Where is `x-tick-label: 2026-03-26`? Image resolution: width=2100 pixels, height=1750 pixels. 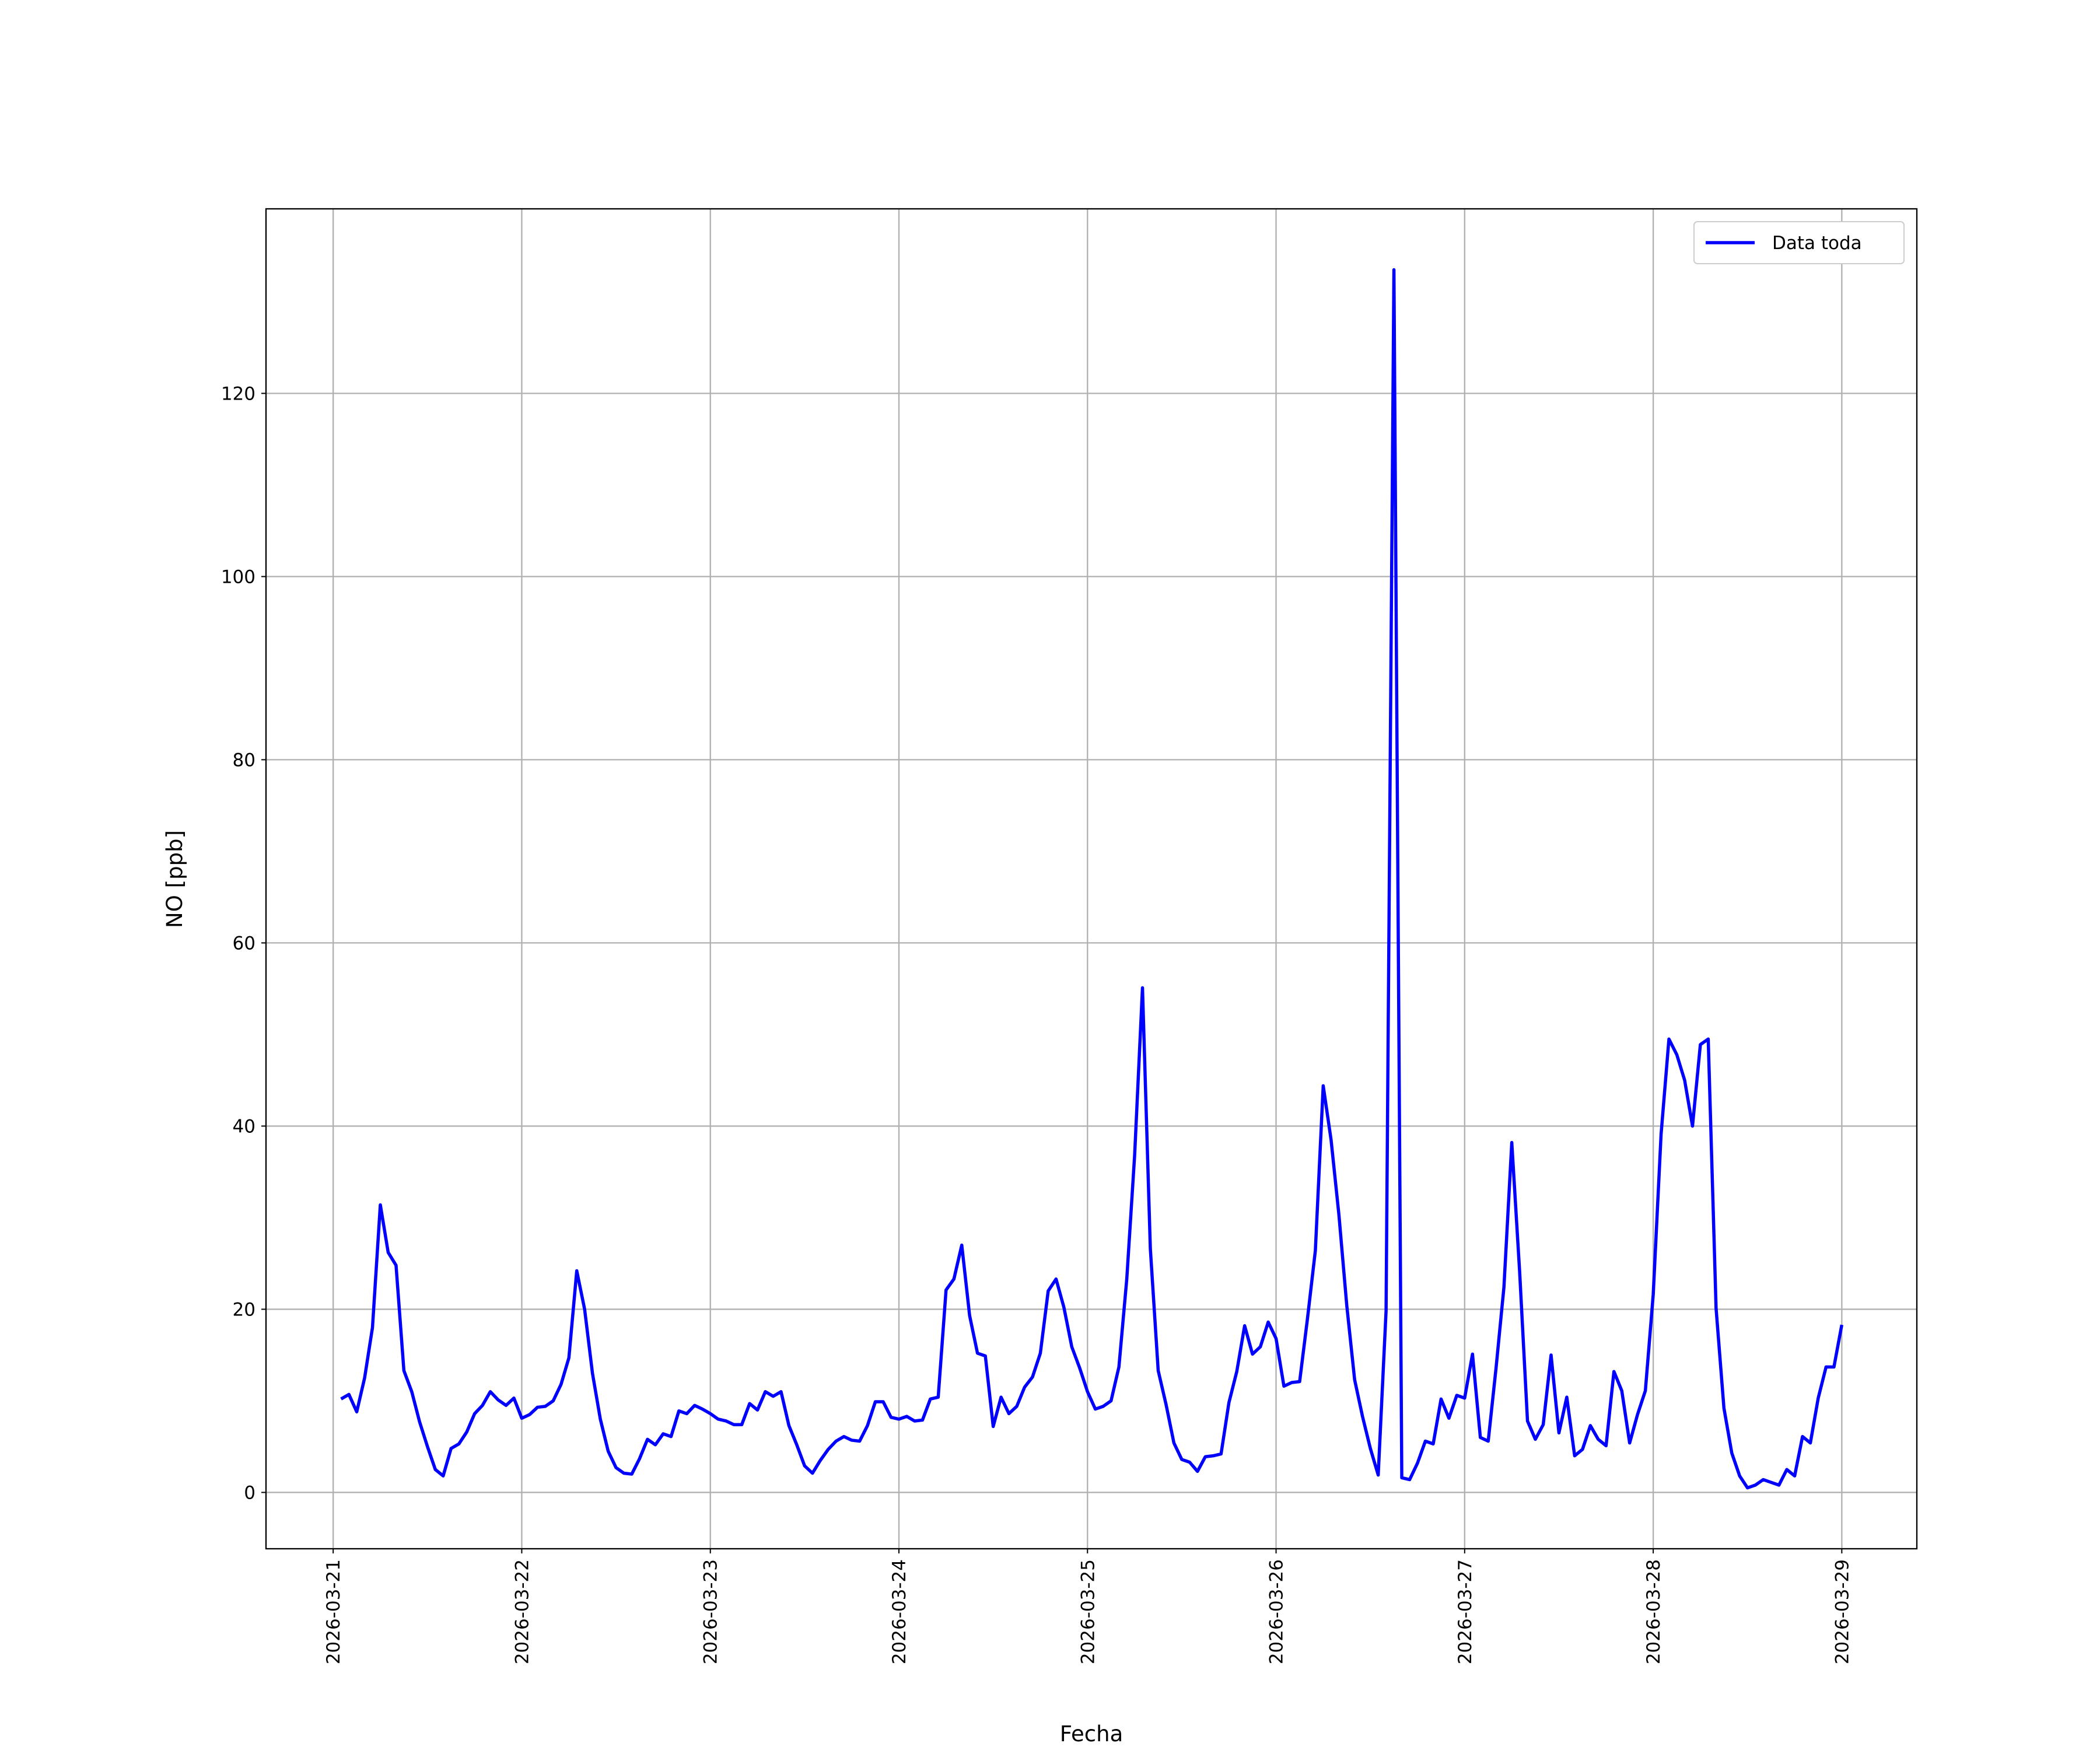
x-tick-label: 2026-03-26 is located at coordinates (1276, 1611).